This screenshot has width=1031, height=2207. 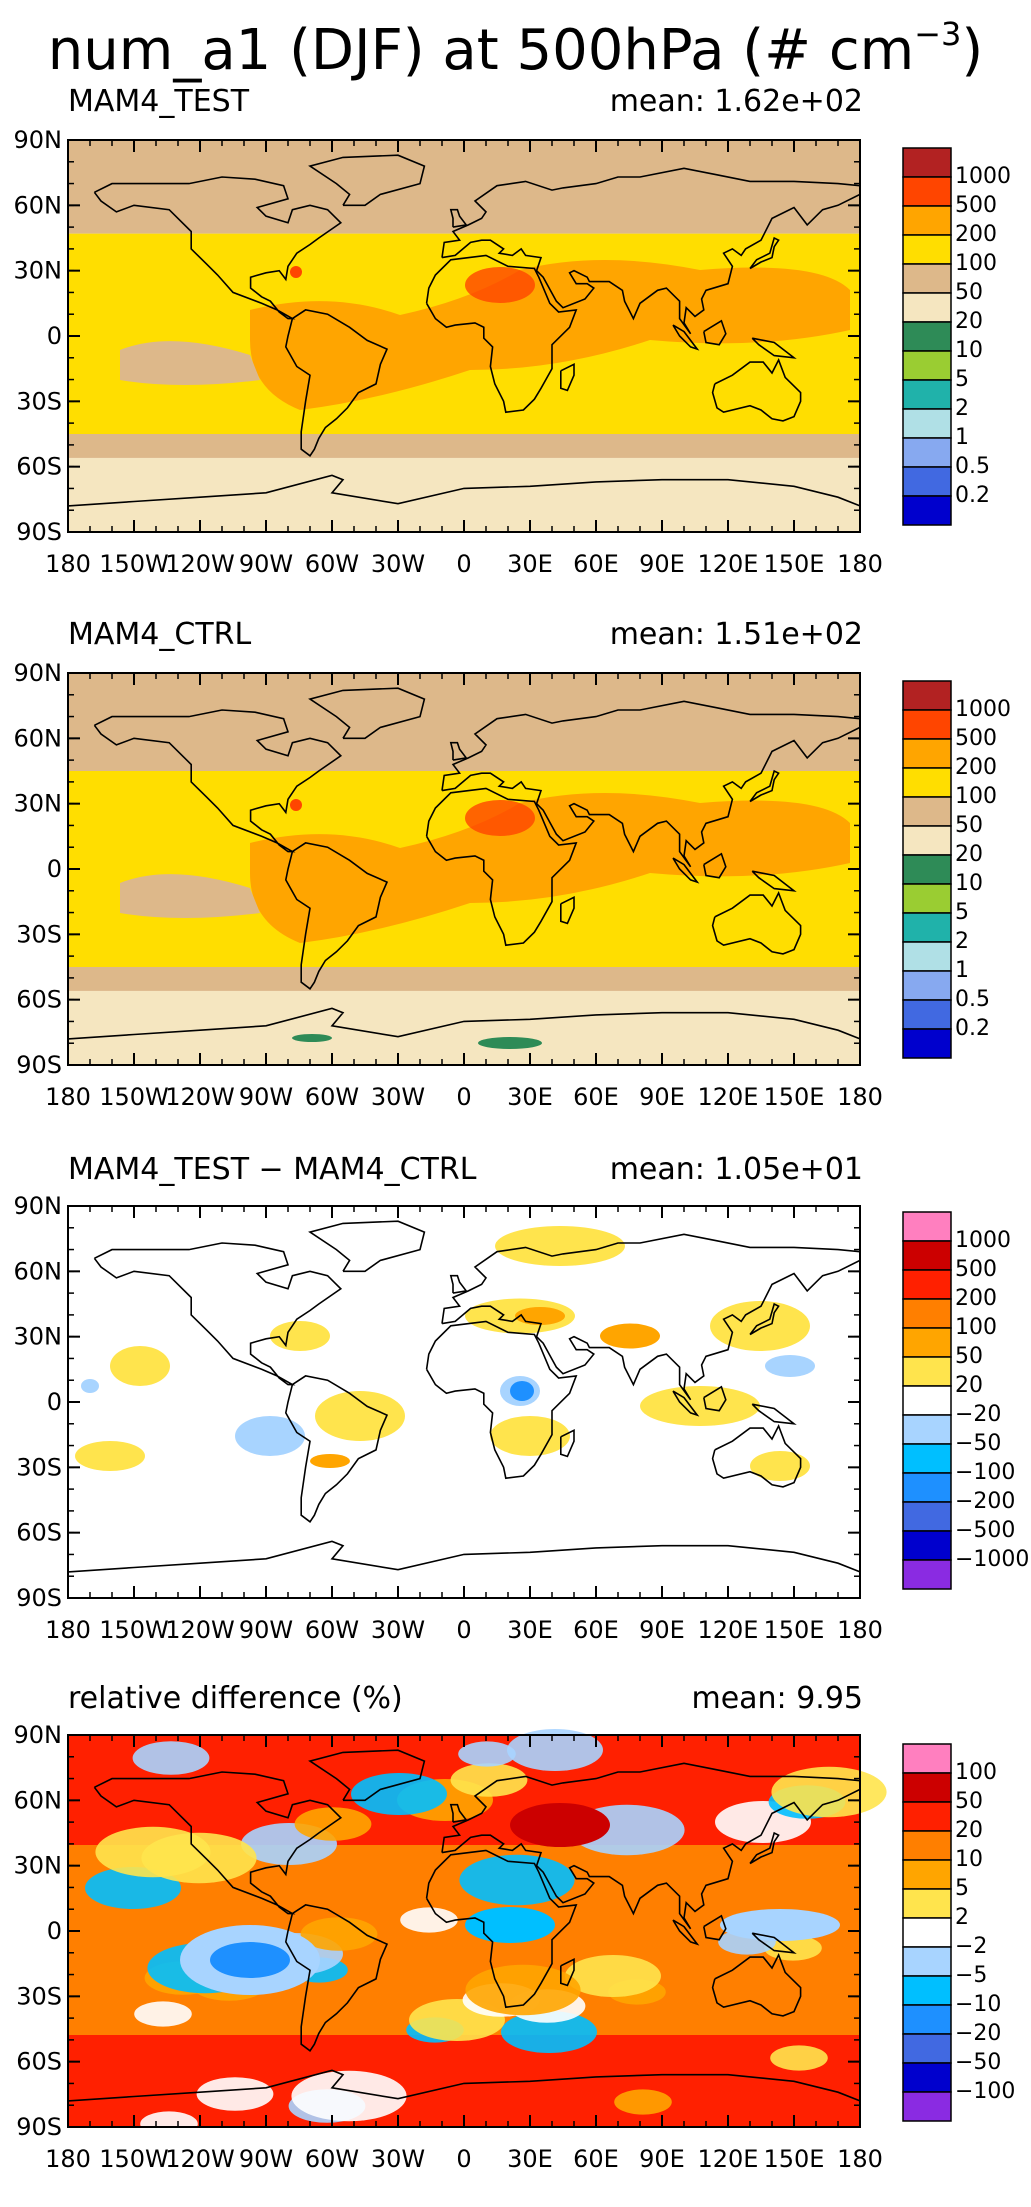 What do you see at coordinates (962, 1888) in the screenshot?
I see `colorbar-label: 5` at bounding box center [962, 1888].